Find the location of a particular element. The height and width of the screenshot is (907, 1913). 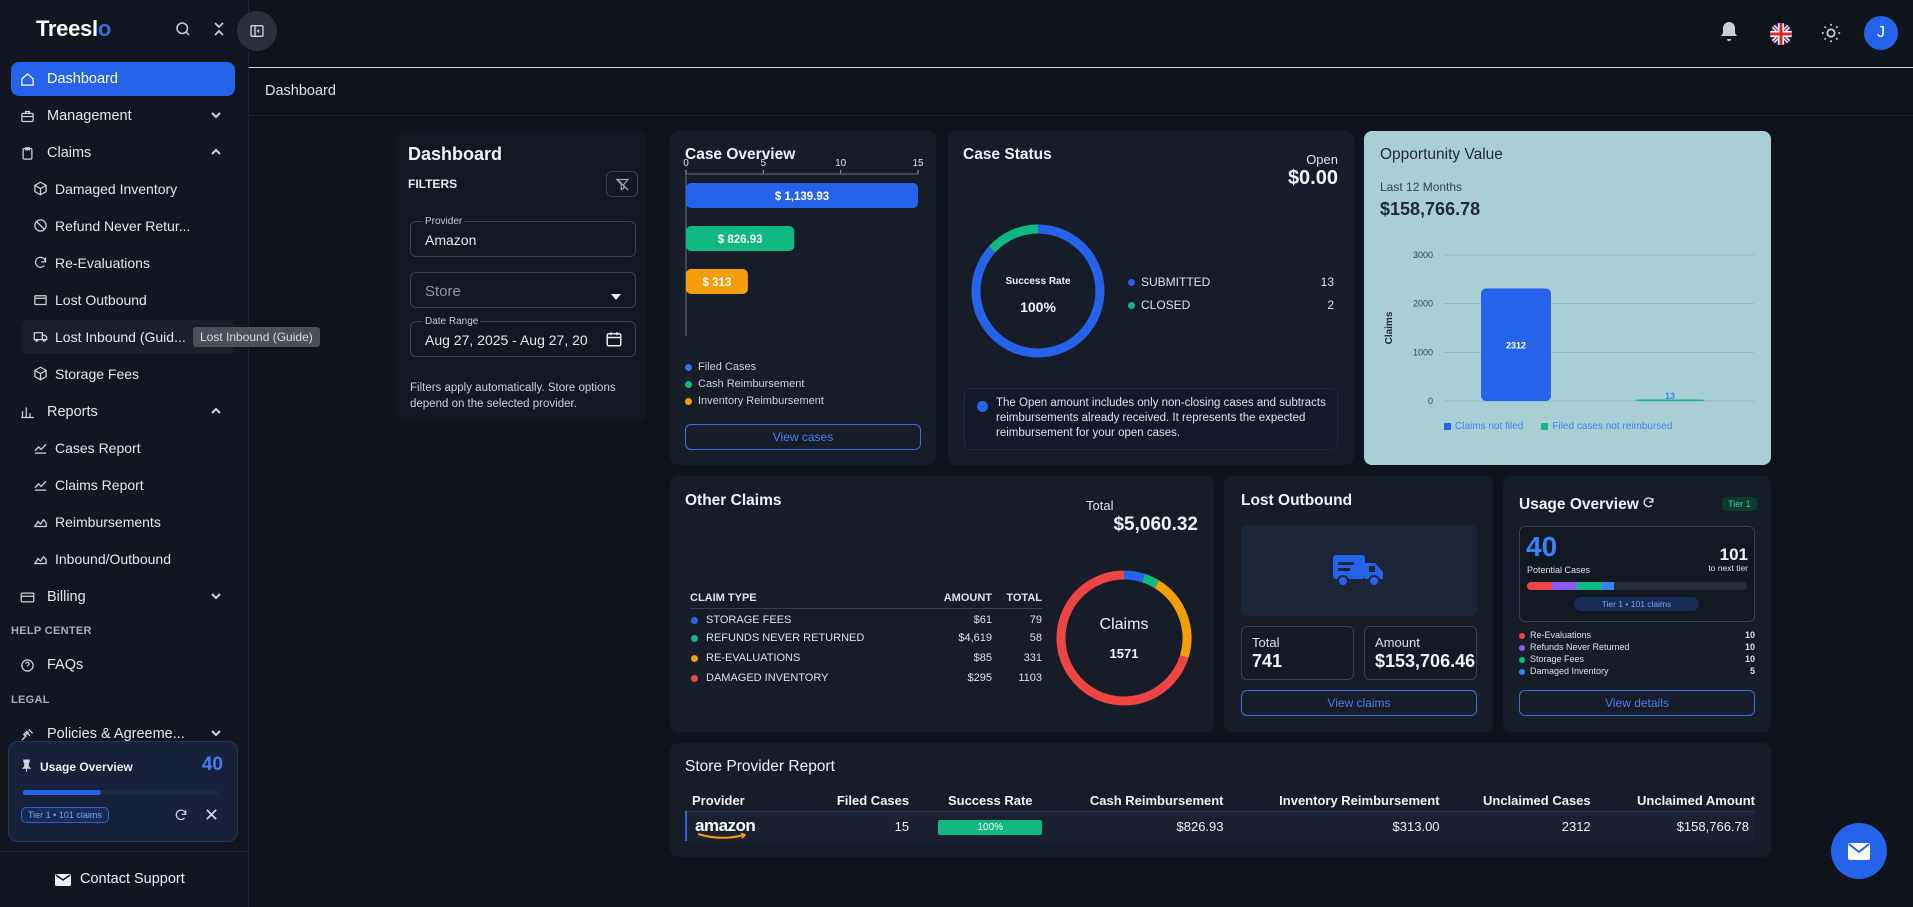

sidebar-subitem-reimbursements: Reimbursements is located at coordinates (97, 522).